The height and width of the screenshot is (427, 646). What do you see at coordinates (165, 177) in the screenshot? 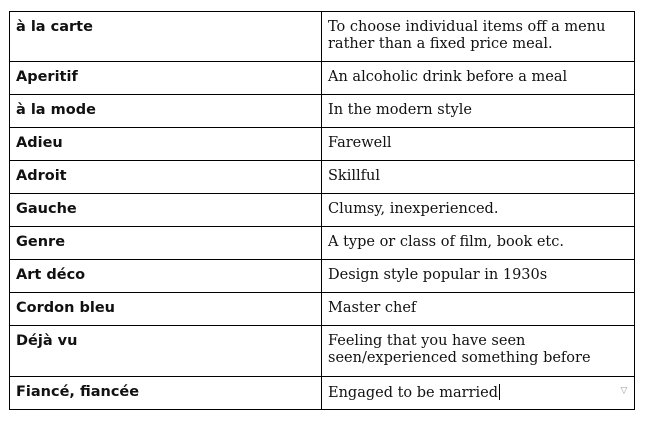
I see `term-cell: Adroit` at bounding box center [165, 177].